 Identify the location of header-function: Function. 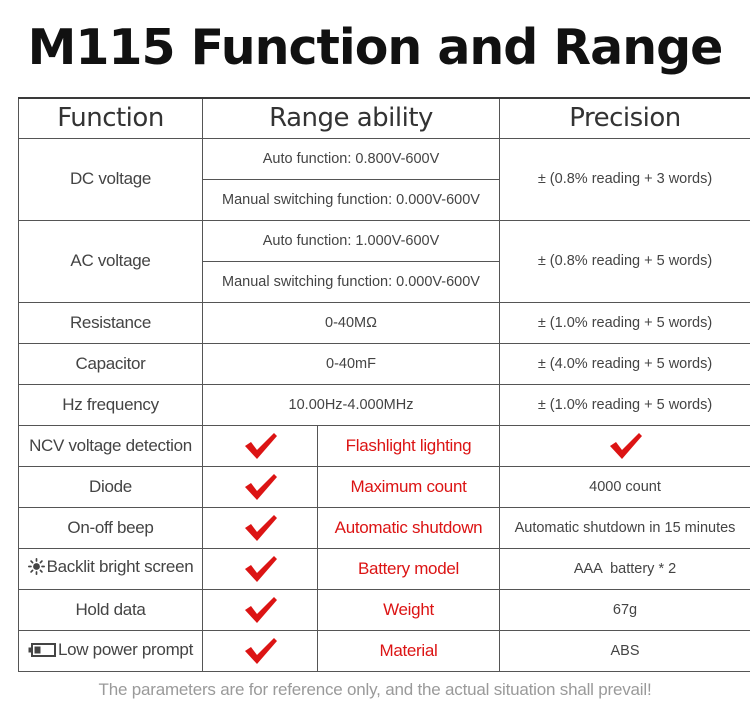
(110, 118).